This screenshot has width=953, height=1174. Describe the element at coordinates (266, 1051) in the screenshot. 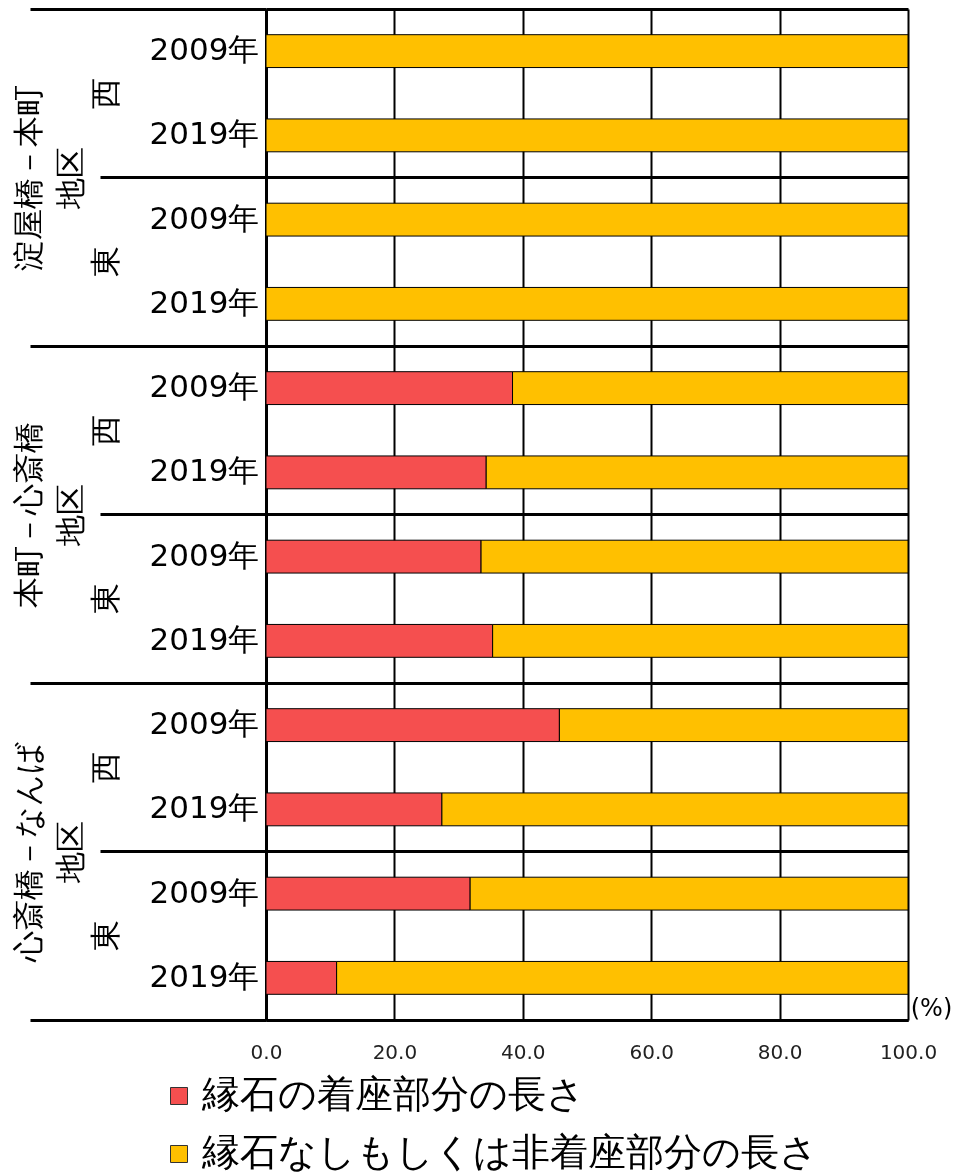

I see `x-tick-label: 0.0` at that location.